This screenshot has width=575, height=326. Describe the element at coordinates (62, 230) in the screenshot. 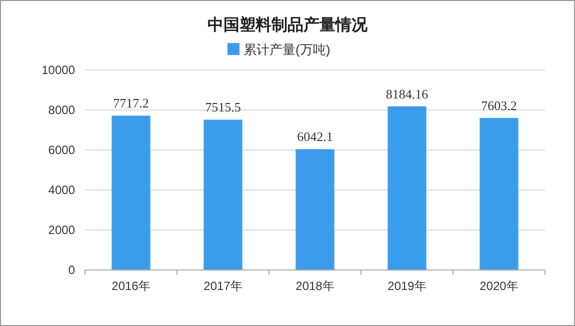

I see `y-tick-label: 2000` at that location.